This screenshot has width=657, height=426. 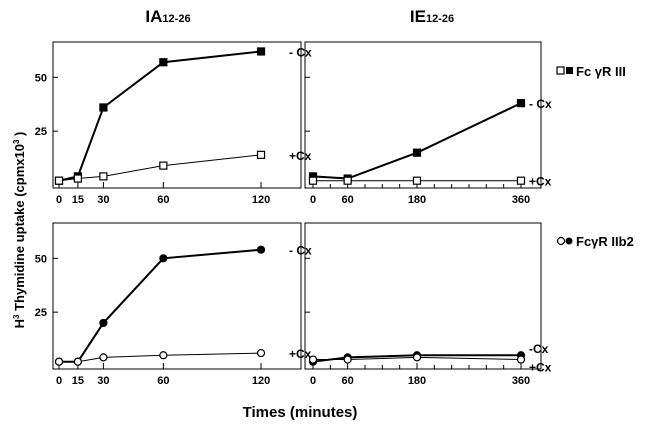 I want to click on panel-bottom-right: 0 60 180 360 -Cx +Cx, so click(x=428, y=304).